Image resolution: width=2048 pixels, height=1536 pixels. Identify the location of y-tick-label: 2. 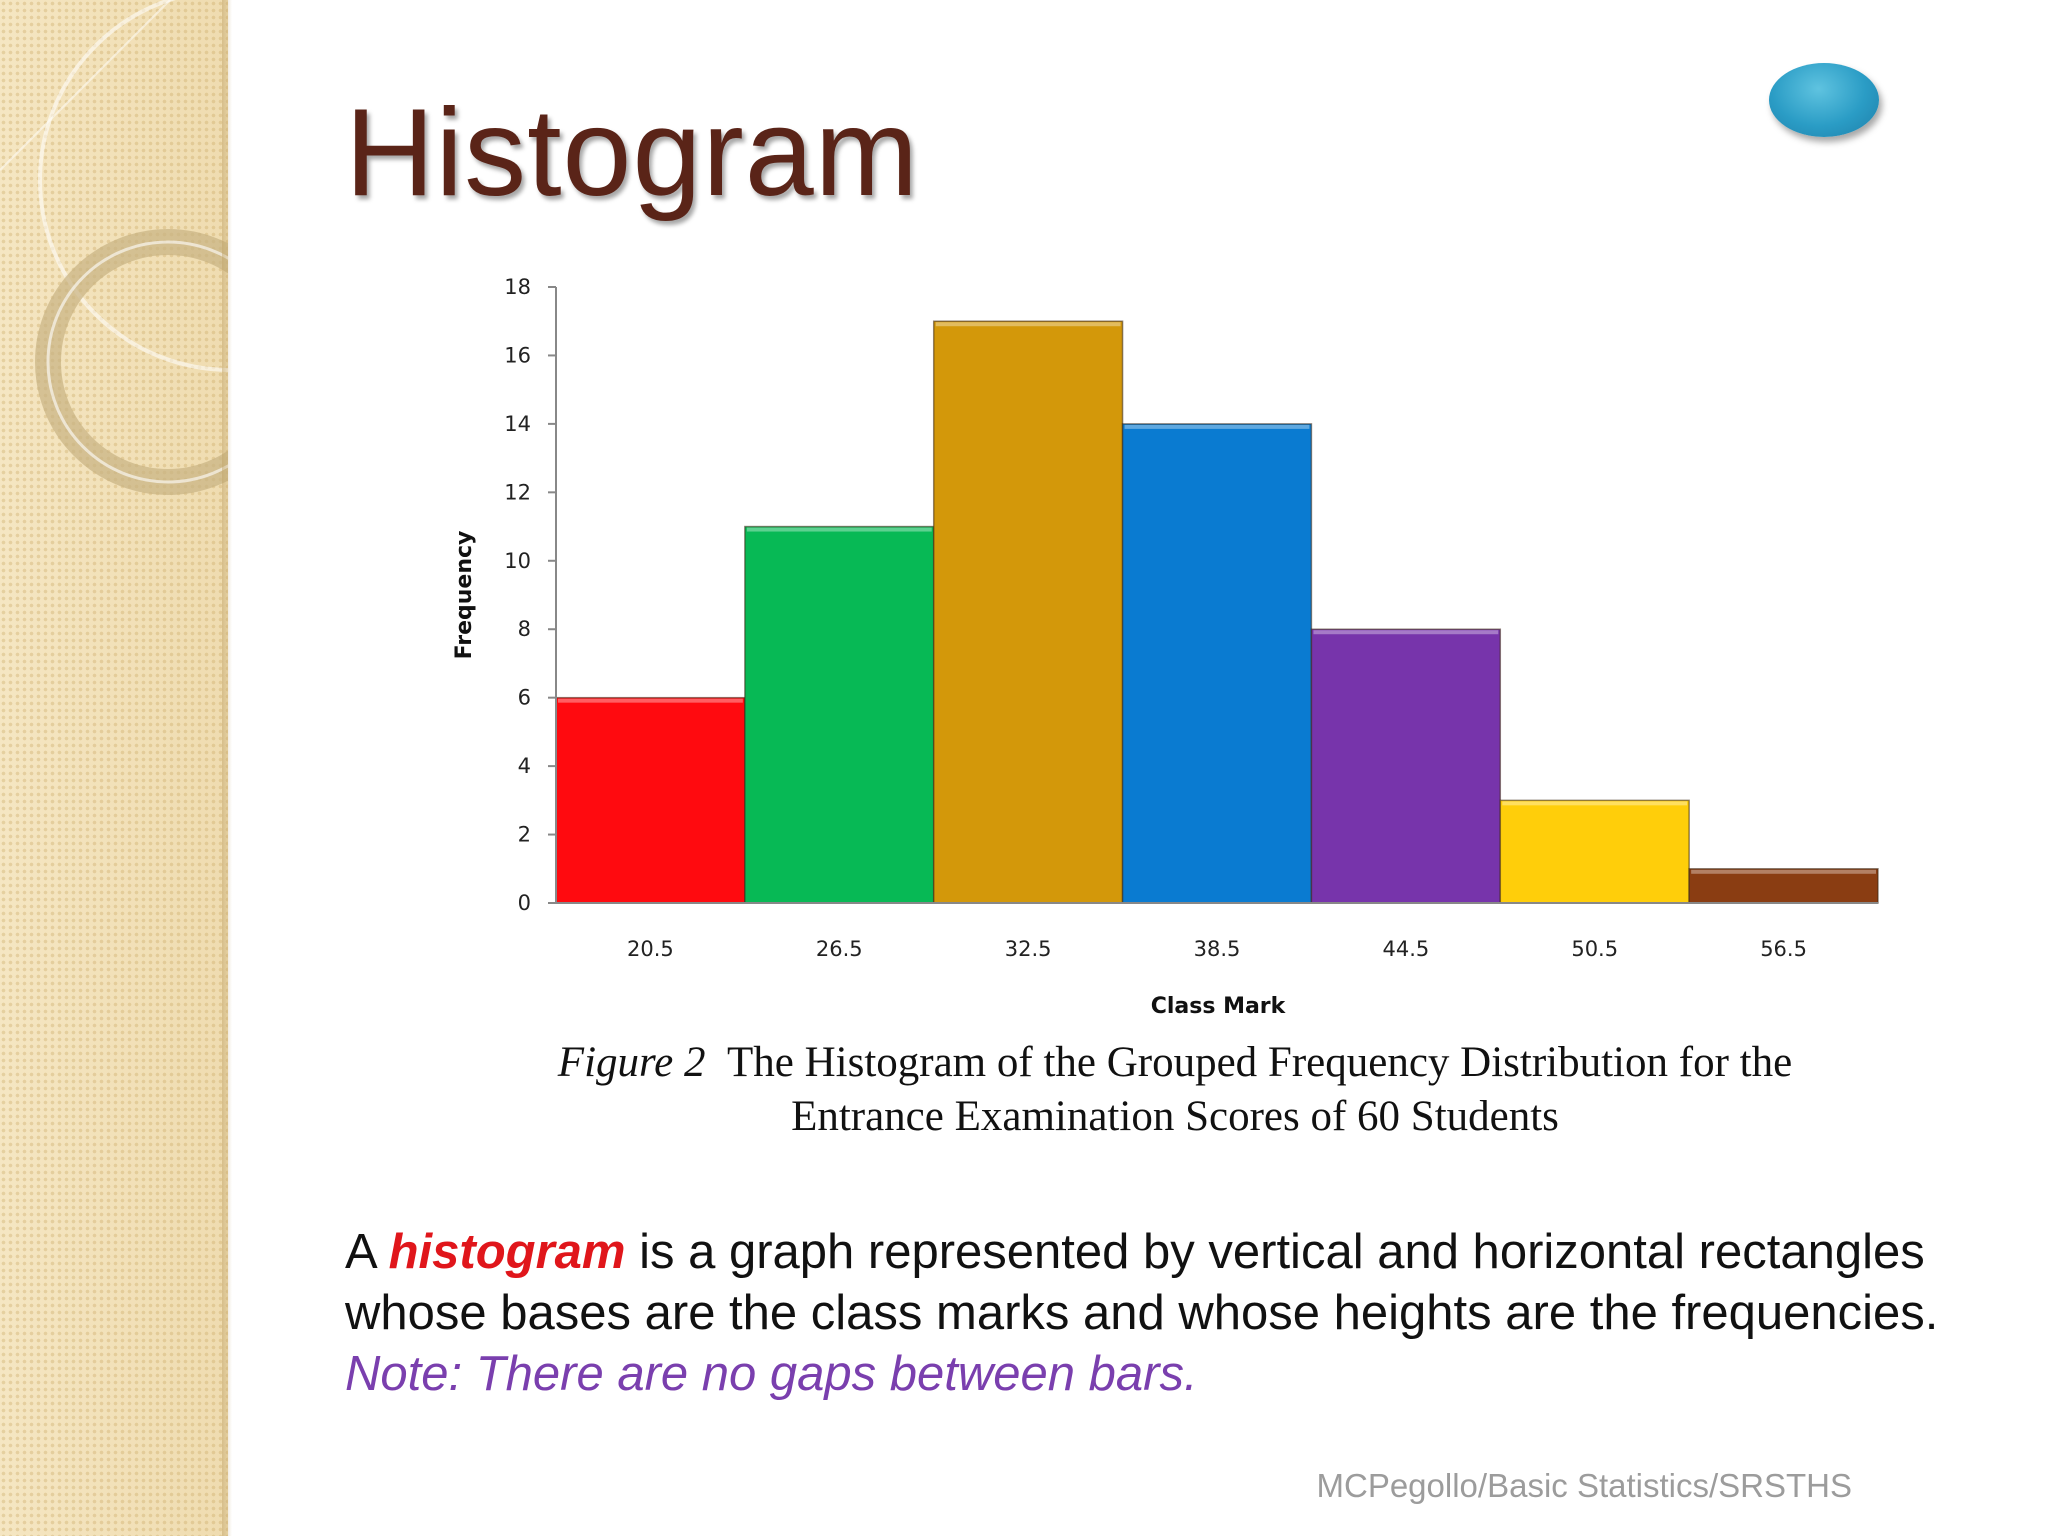
(524, 835).